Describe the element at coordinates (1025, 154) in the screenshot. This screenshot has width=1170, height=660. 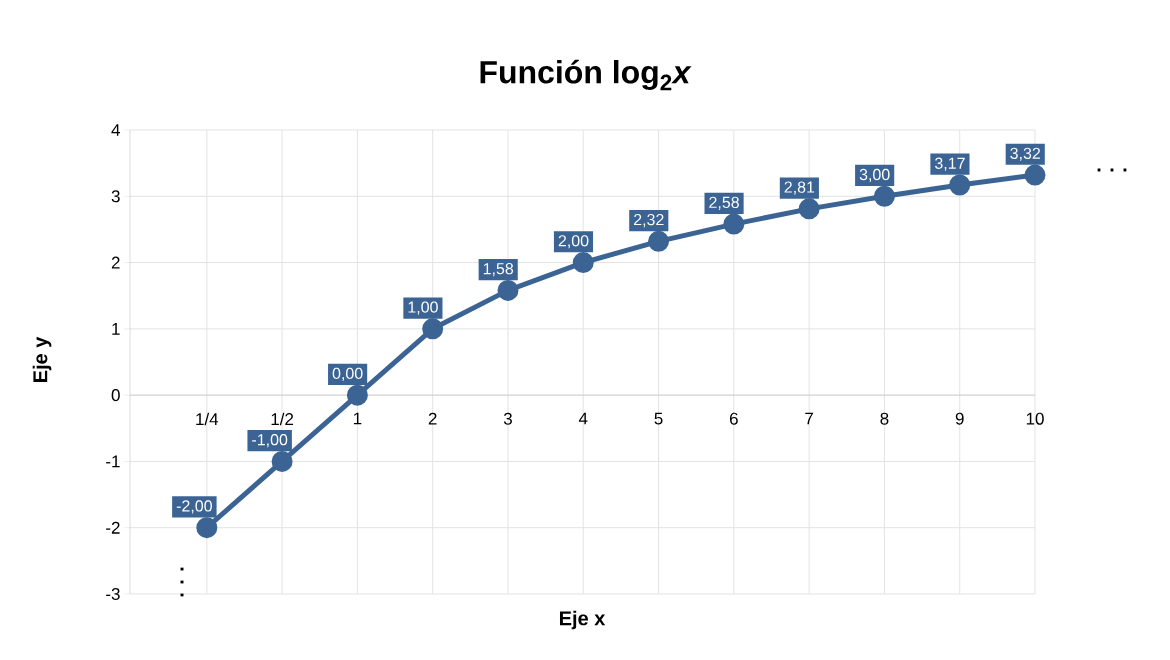
I see `data-label: 3,32` at that location.